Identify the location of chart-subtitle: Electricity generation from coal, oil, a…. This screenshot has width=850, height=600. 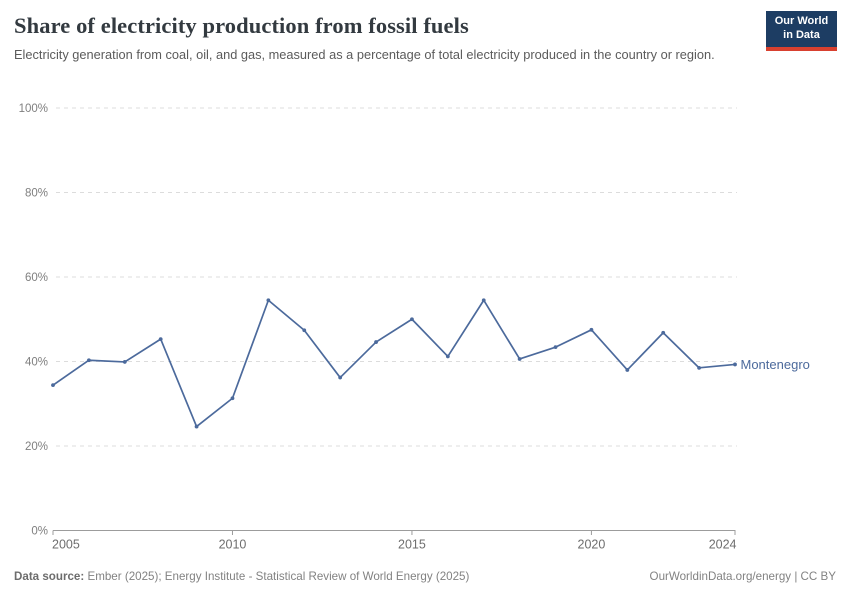
(364, 54).